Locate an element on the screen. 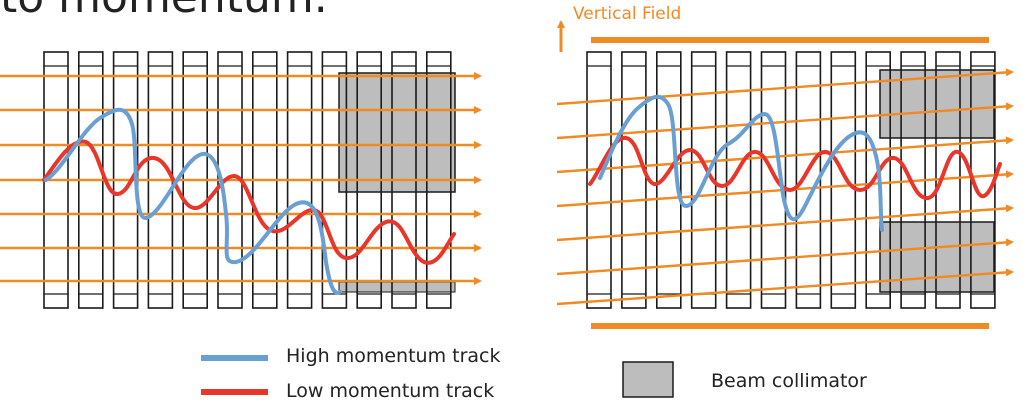 The image size is (1023, 409). left-low-momentum-track is located at coordinates (249, 202).